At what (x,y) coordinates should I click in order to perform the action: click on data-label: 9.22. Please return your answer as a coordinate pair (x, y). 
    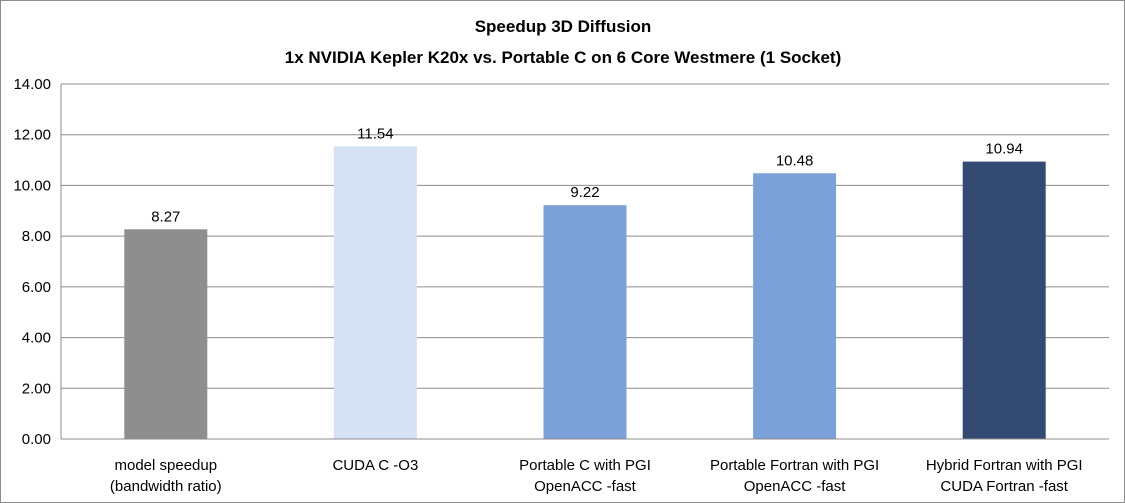
    Looking at the image, I should click on (584, 192).